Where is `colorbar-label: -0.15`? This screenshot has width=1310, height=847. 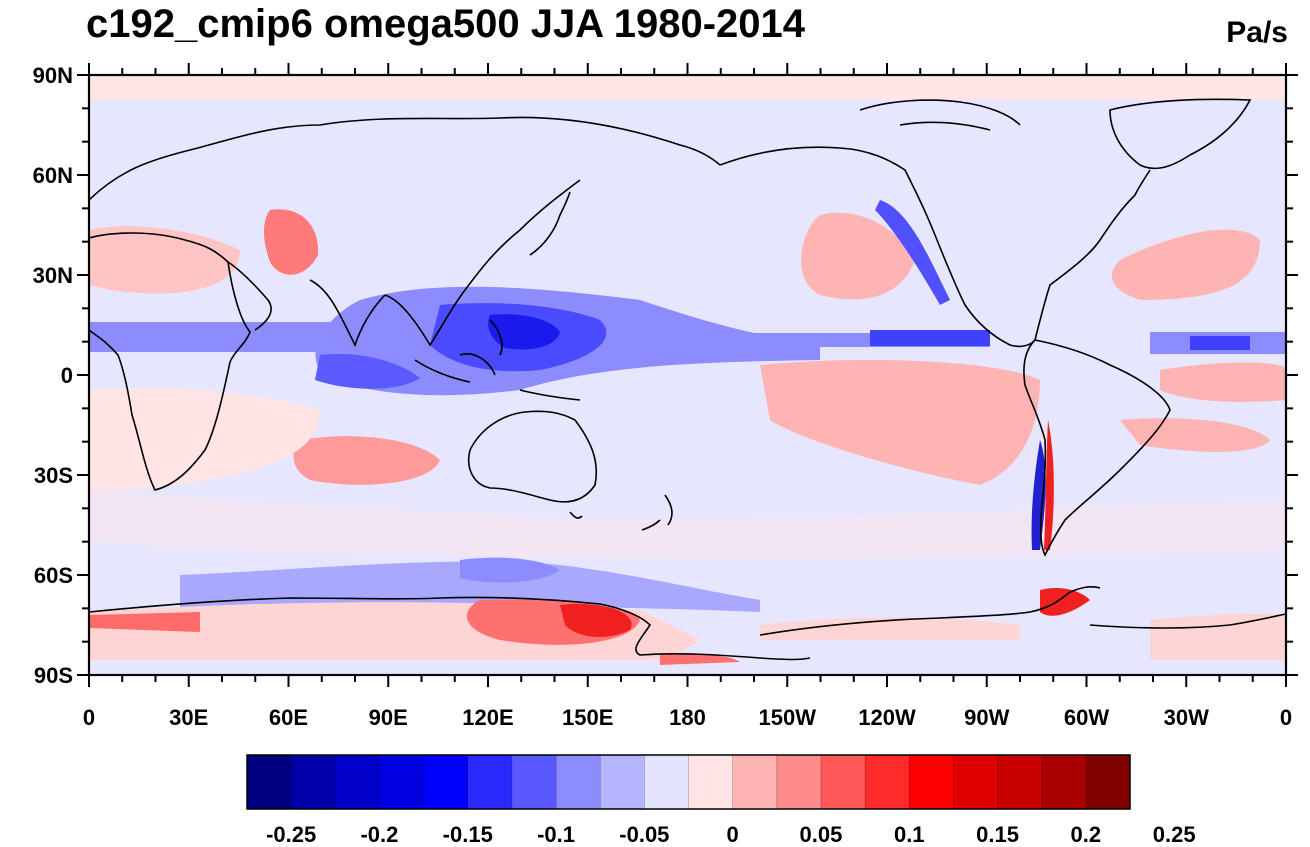 colorbar-label: -0.15 is located at coordinates (468, 834).